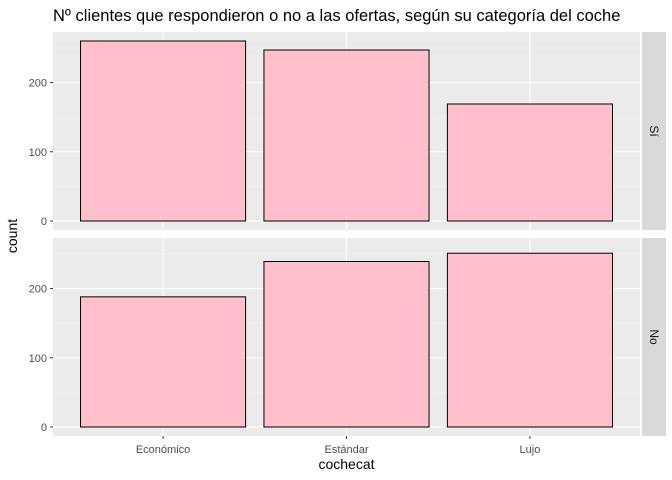  What do you see at coordinates (346, 464) in the screenshot?
I see `x-axis-title: cochecat` at bounding box center [346, 464].